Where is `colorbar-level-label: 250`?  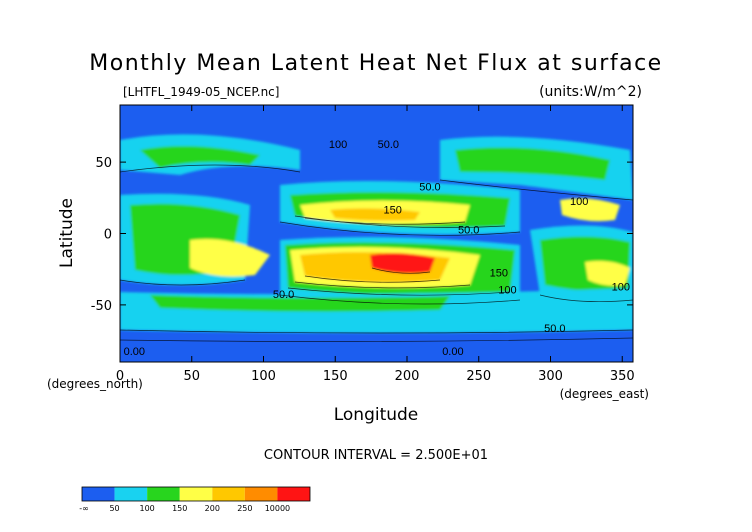
colorbar-level-label: 250 is located at coordinates (244, 508).